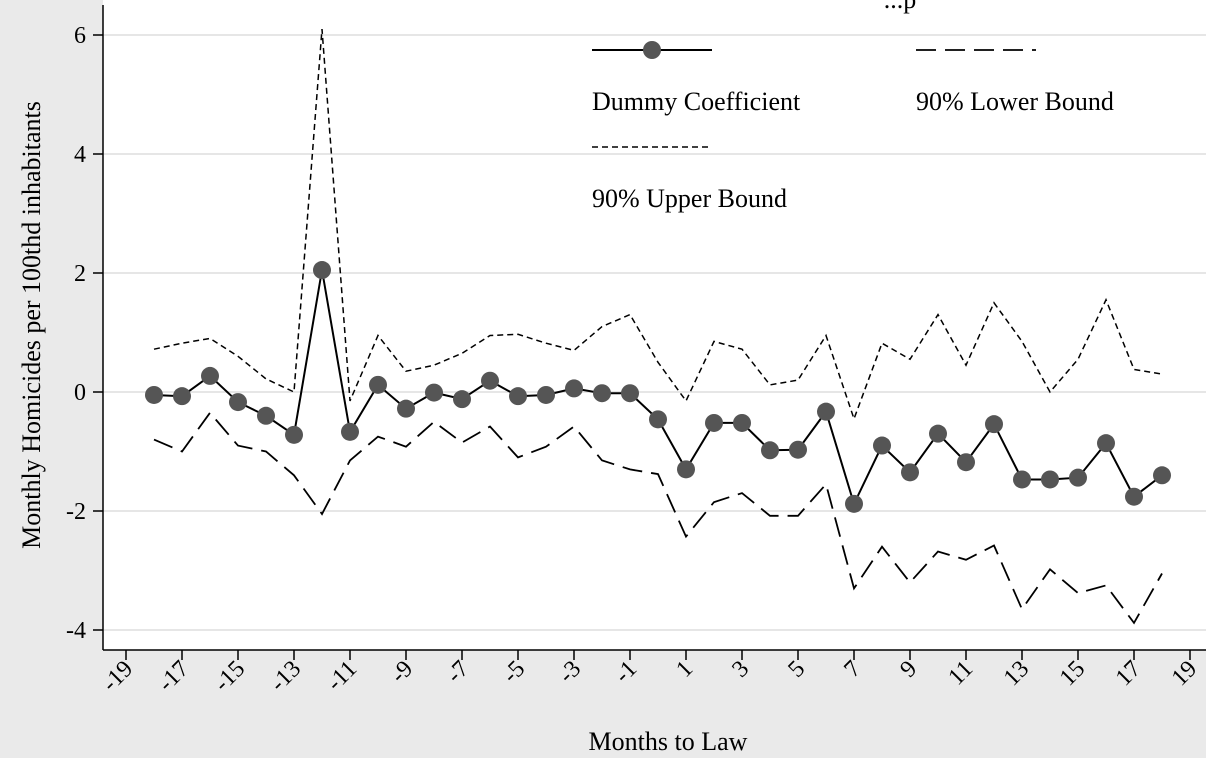 The width and height of the screenshot is (1206, 763). Describe the element at coordinates (173, 676) in the screenshot. I see `x-tick-label: -17` at that location.